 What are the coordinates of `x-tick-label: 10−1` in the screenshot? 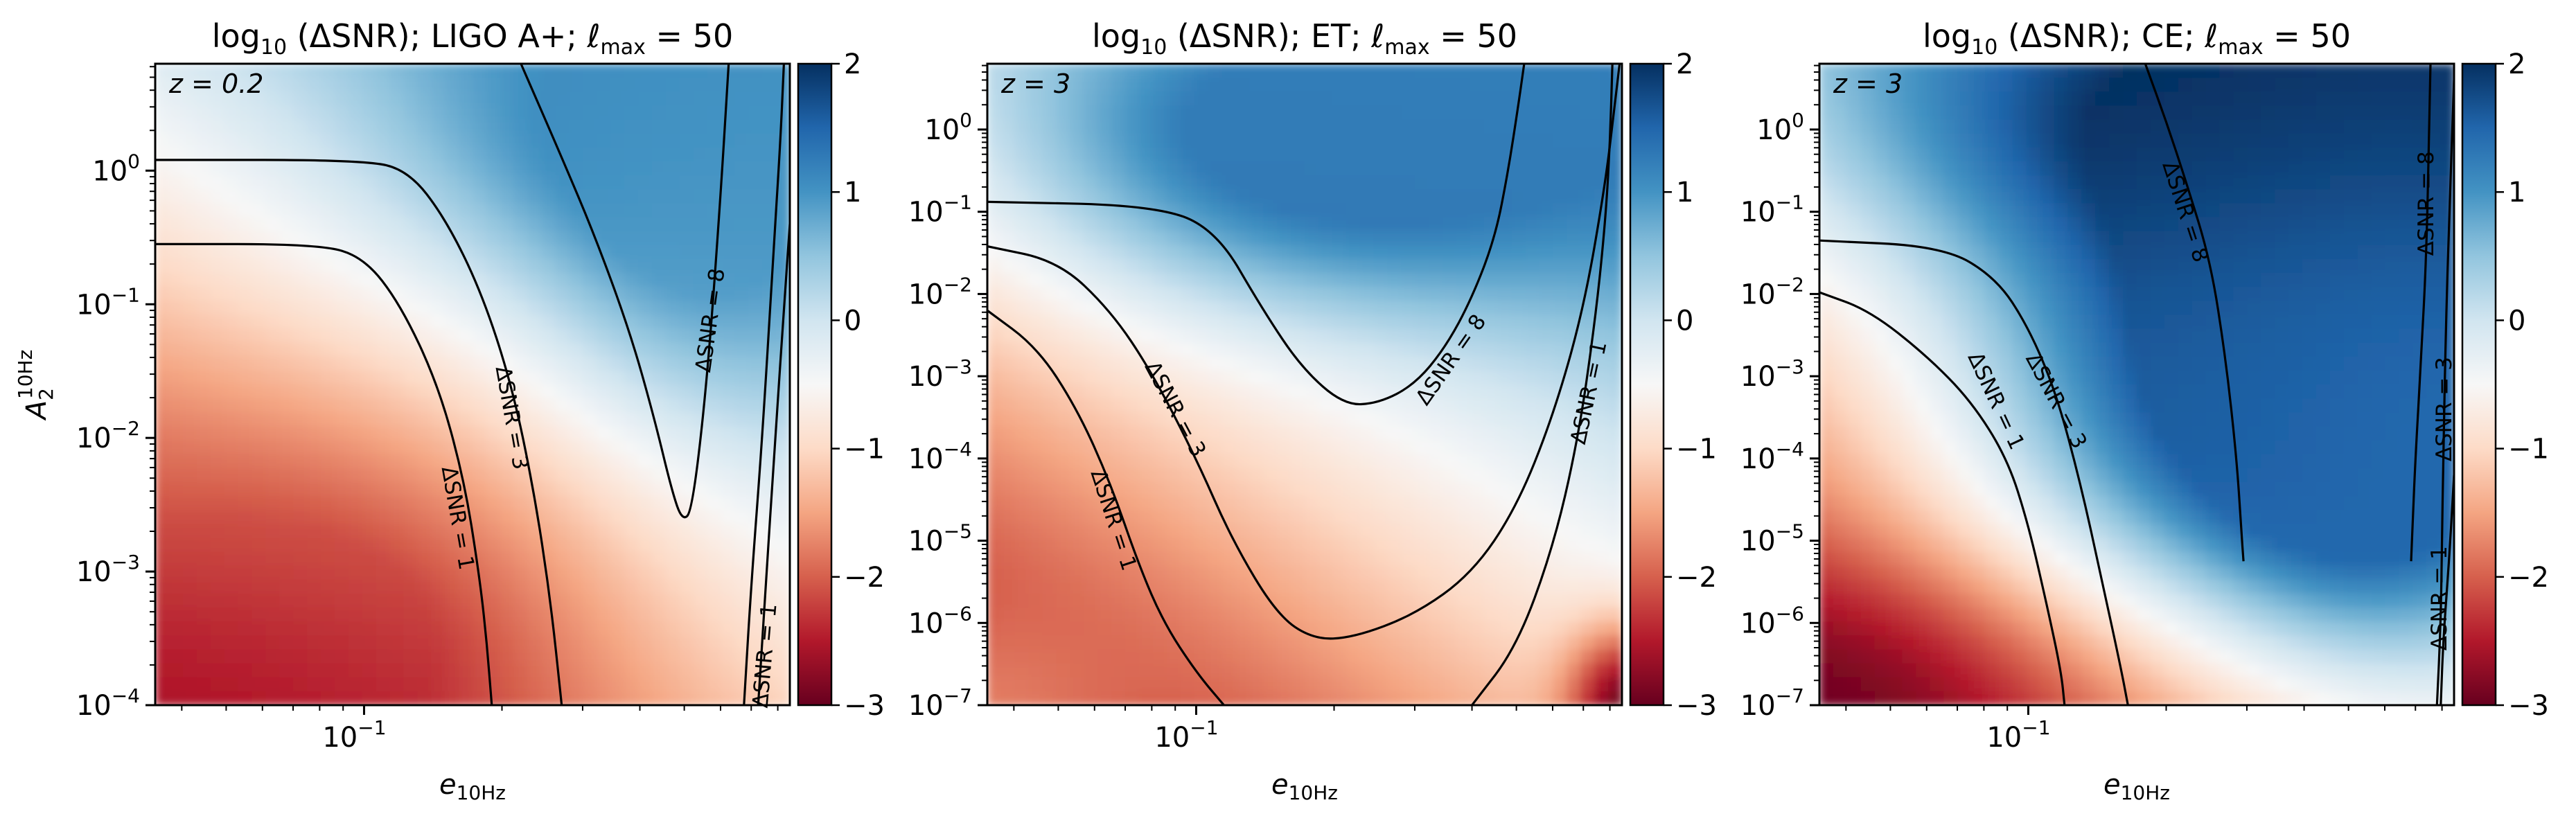 It's located at (354, 735).